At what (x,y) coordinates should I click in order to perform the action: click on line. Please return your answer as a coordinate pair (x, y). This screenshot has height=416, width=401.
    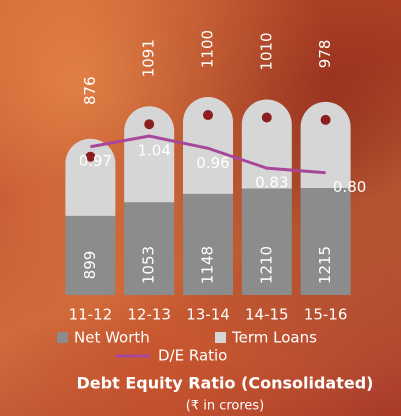
    Looking at the image, I should click on (208, 154).